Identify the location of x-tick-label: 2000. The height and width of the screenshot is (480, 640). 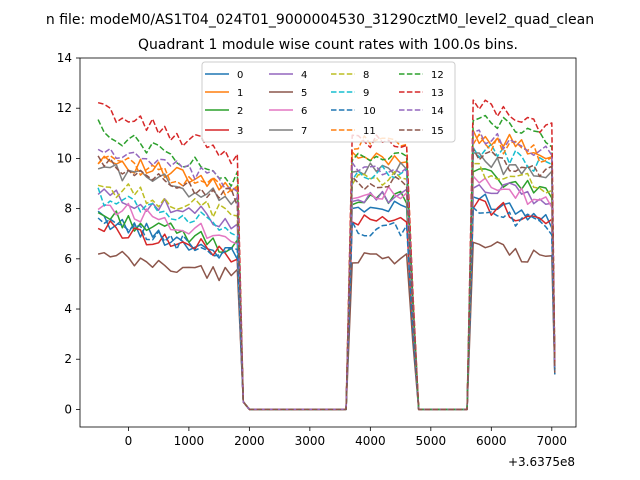
(249, 441).